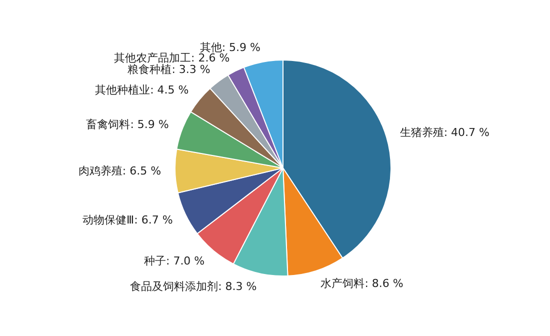 The width and height of the screenshot is (550, 336). I want to click on slice-label: 畜禽饲料: 5.9 %, so click(127, 124).